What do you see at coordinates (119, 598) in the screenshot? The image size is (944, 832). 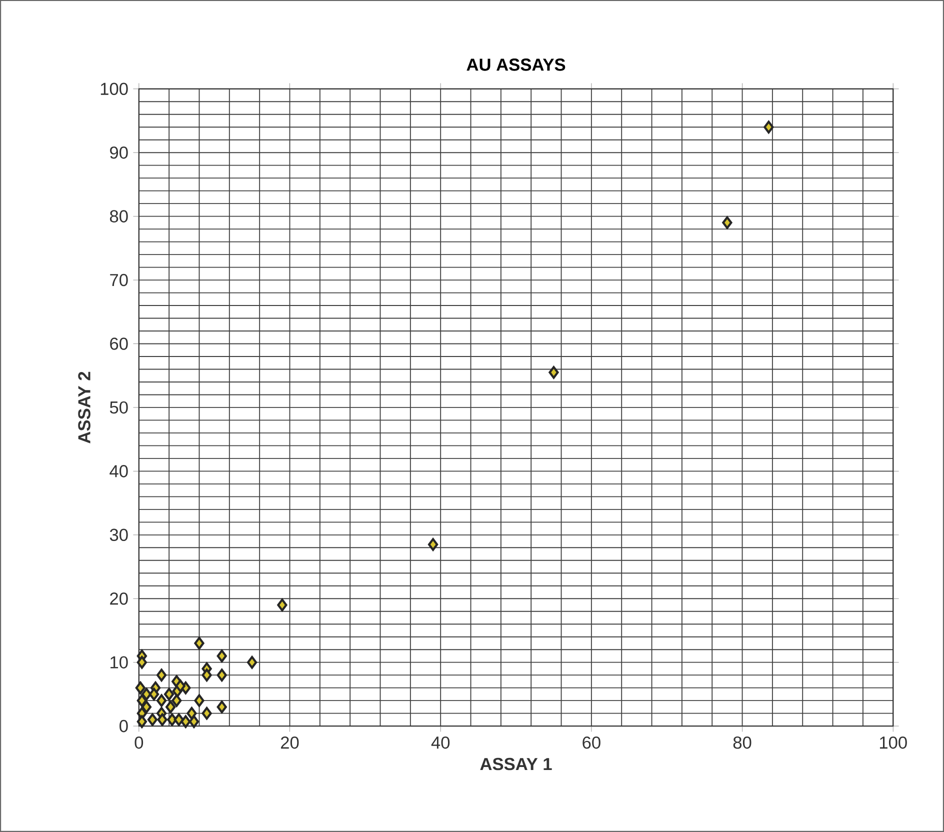 I see `y-tick-label: 20` at bounding box center [119, 598].